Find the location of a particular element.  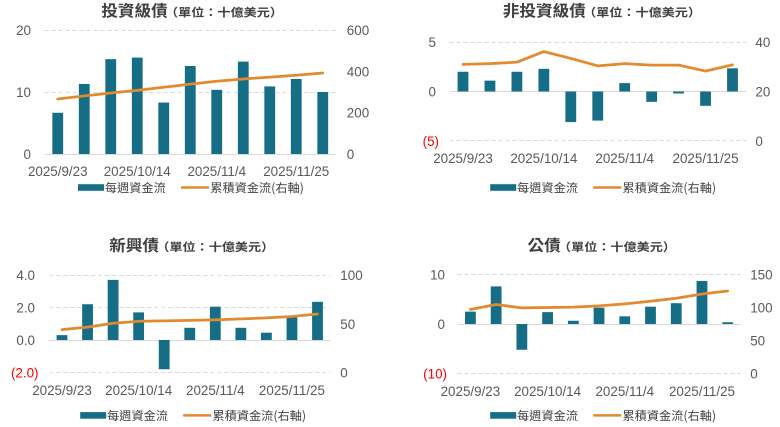

svg-text: 400 is located at coordinates (358, 71).